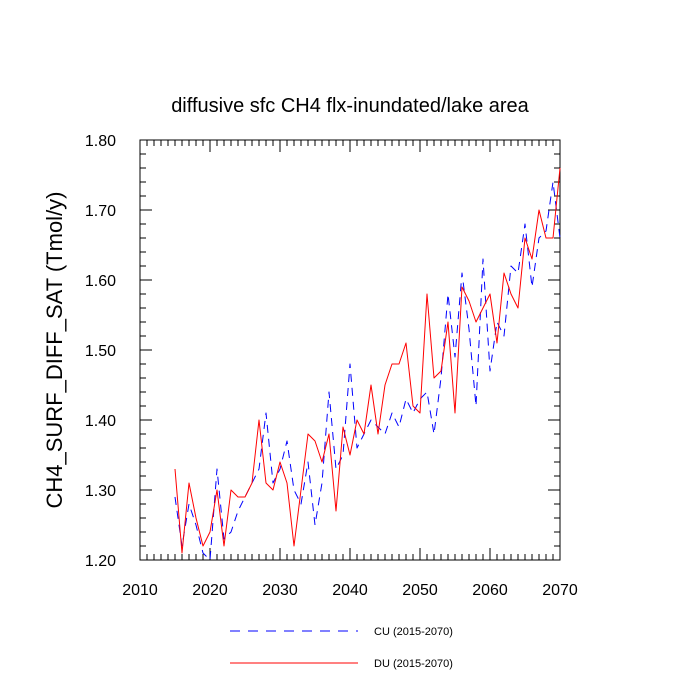  I want to click on y-tick-label: 1.70, so click(100, 211).